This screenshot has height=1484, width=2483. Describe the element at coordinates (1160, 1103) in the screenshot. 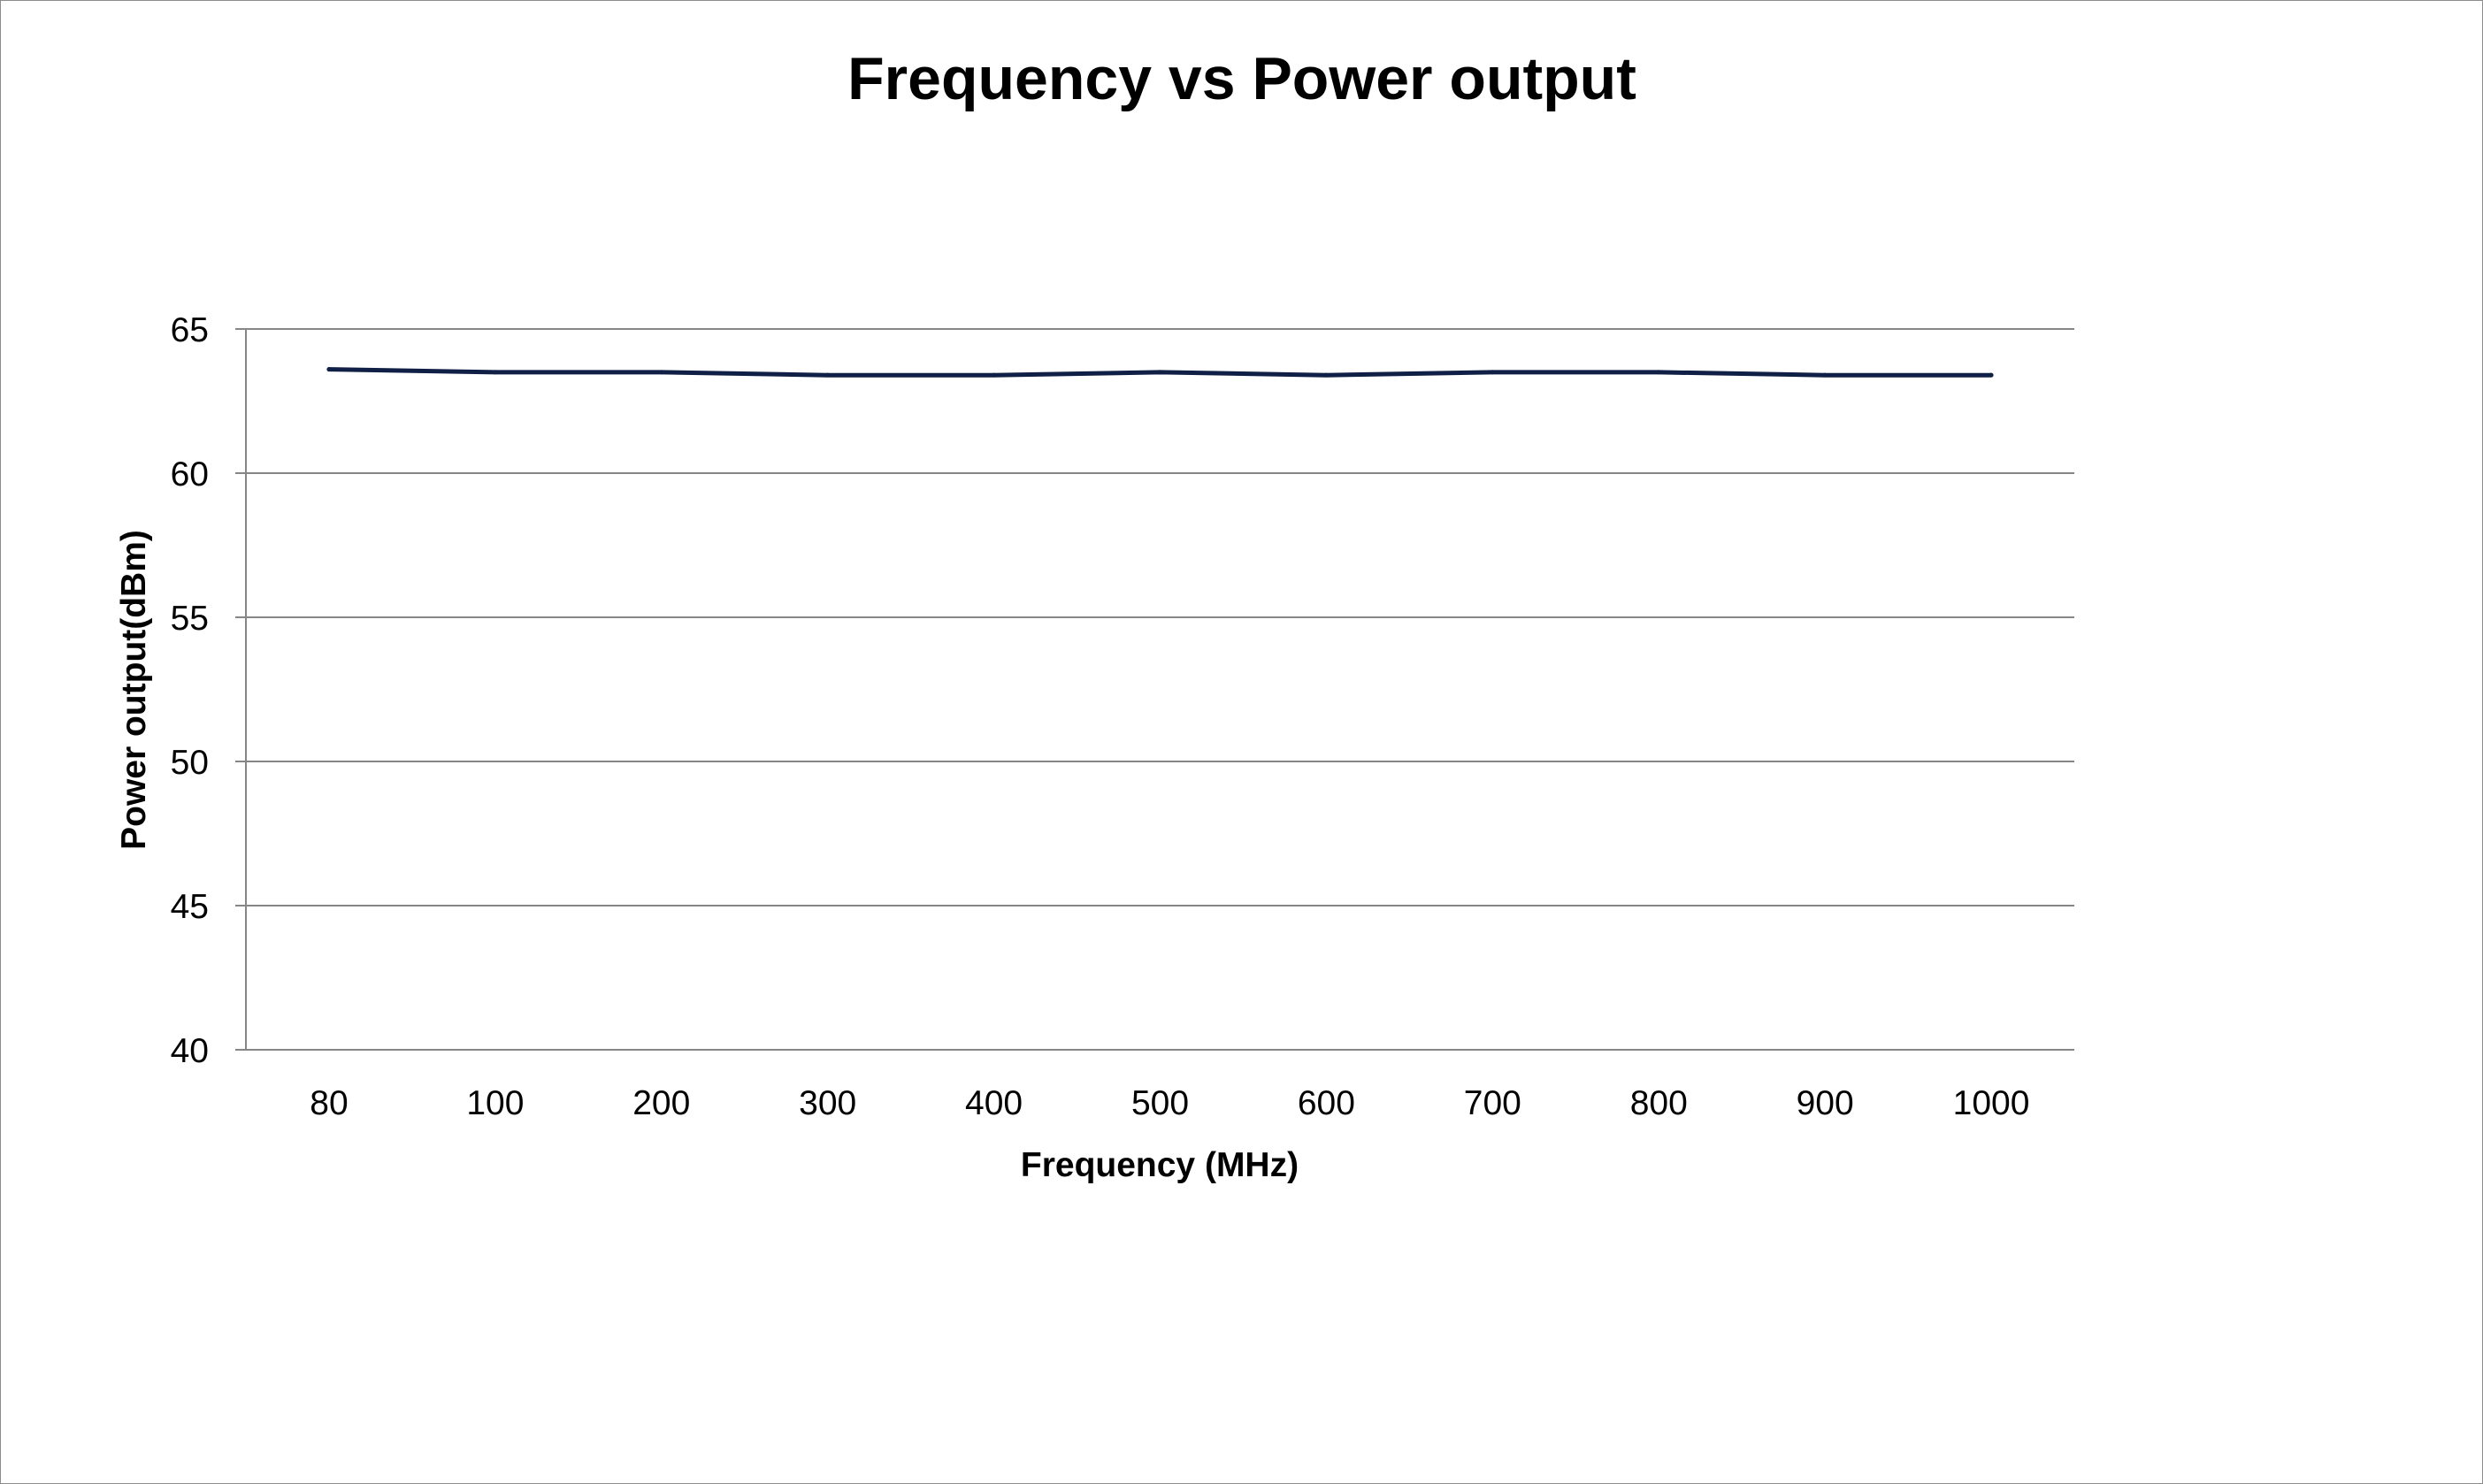

I see `x-tick-label: 500` at that location.